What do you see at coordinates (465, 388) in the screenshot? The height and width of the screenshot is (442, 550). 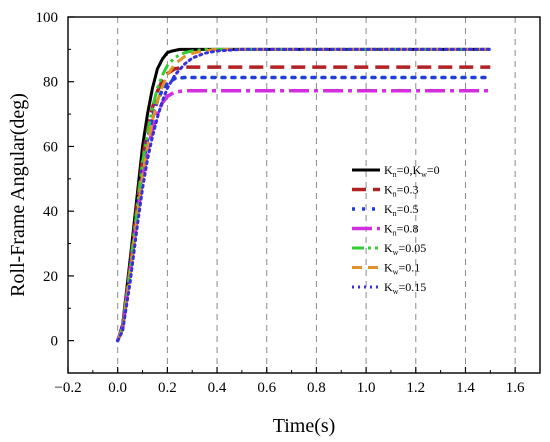 I see `x-tick-label: 1.4` at bounding box center [465, 388].